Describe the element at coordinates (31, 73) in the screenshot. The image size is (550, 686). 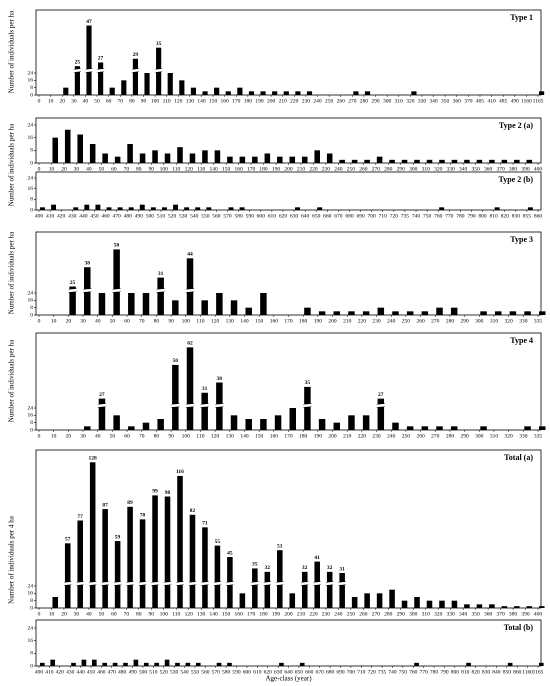
I see `y-tick-label: 24` at that location.